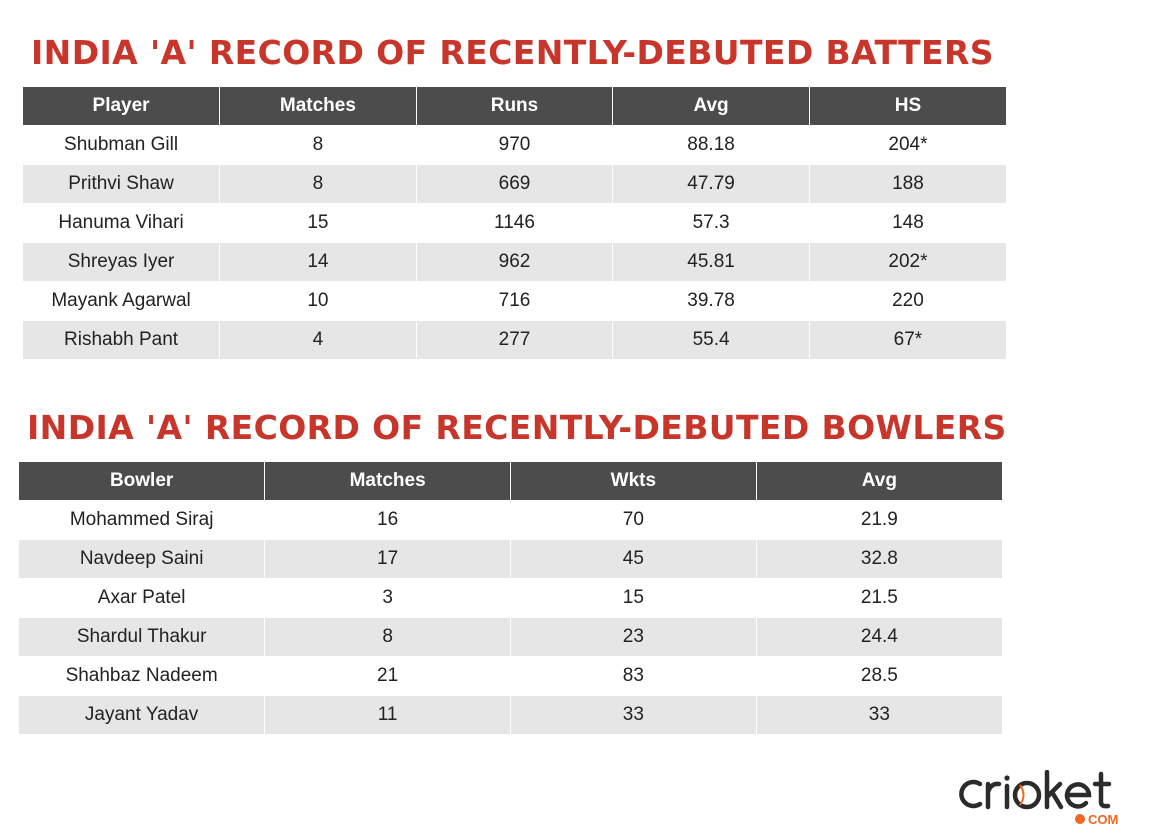 This screenshot has height=838, width=1172. I want to click on runs-cell: 970, so click(515, 145).